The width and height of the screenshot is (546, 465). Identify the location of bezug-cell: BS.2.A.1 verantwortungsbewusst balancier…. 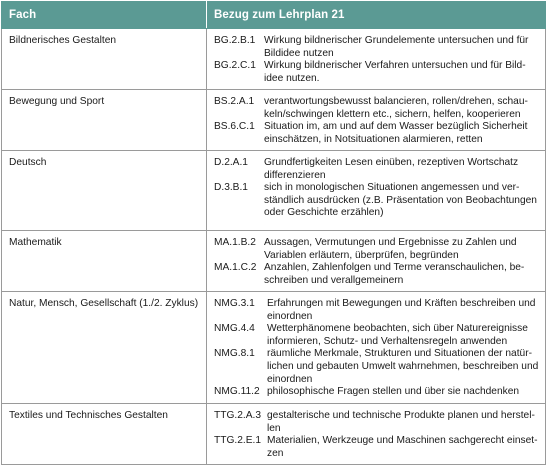
(376, 120).